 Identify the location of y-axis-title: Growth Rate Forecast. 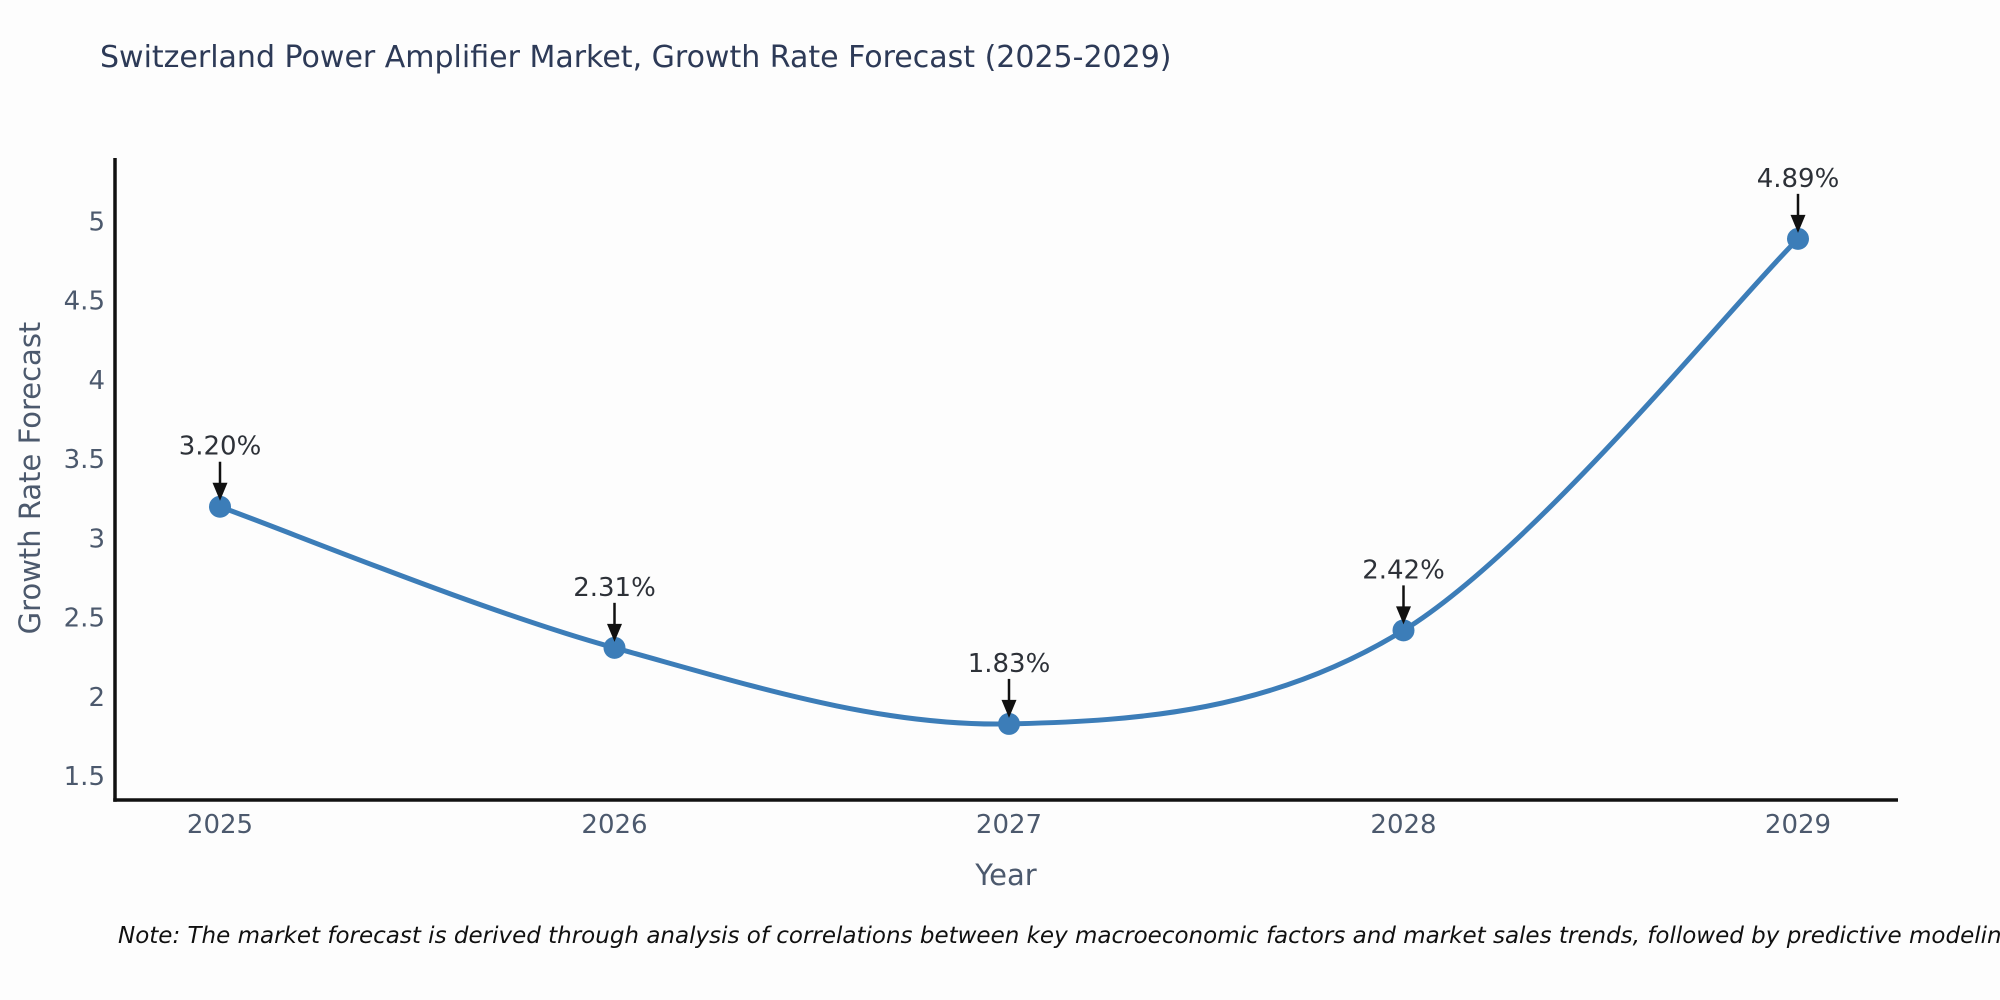
(30, 478).